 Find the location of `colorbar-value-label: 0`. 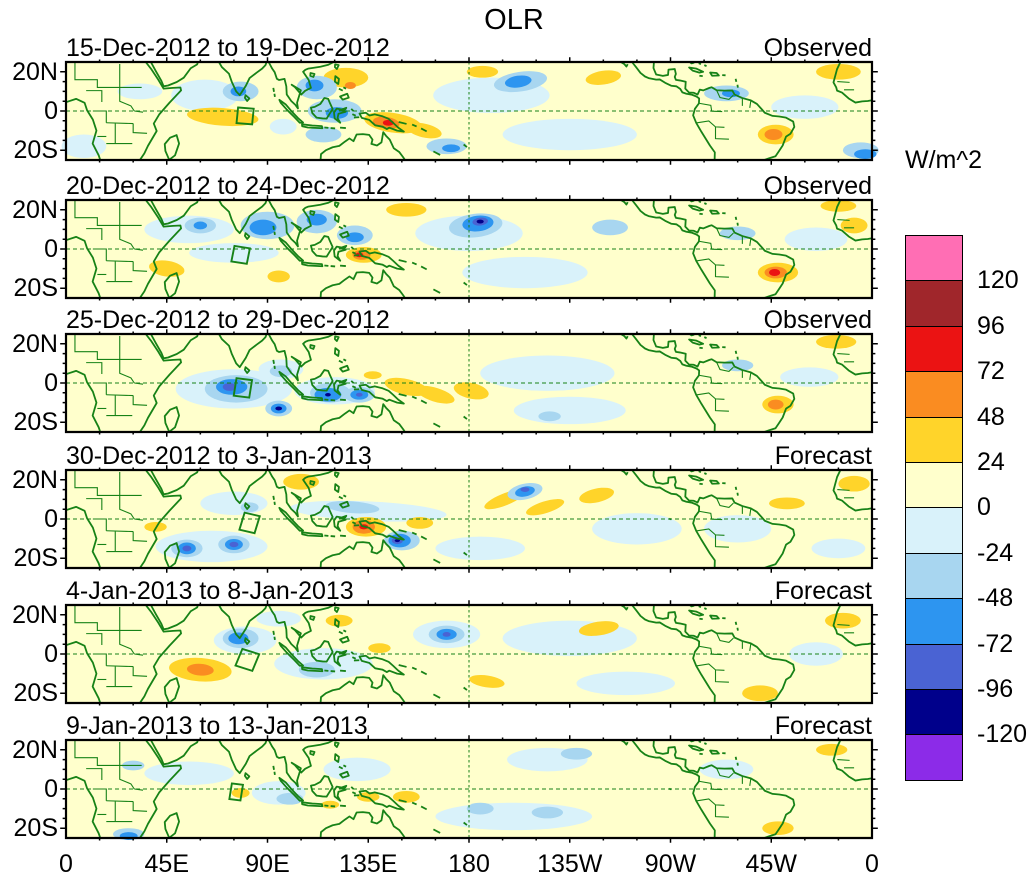

colorbar-value-label: 0 is located at coordinates (984, 507).